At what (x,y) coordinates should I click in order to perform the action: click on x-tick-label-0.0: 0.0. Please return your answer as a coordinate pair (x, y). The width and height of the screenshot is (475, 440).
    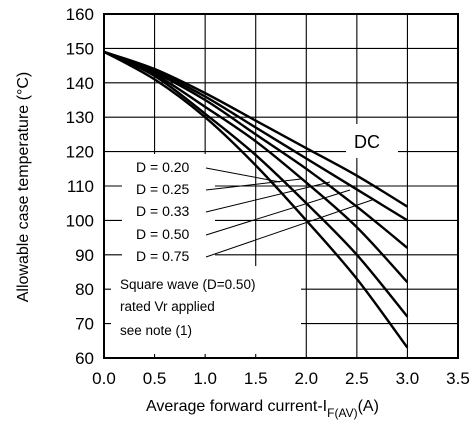
    Looking at the image, I should click on (104, 378).